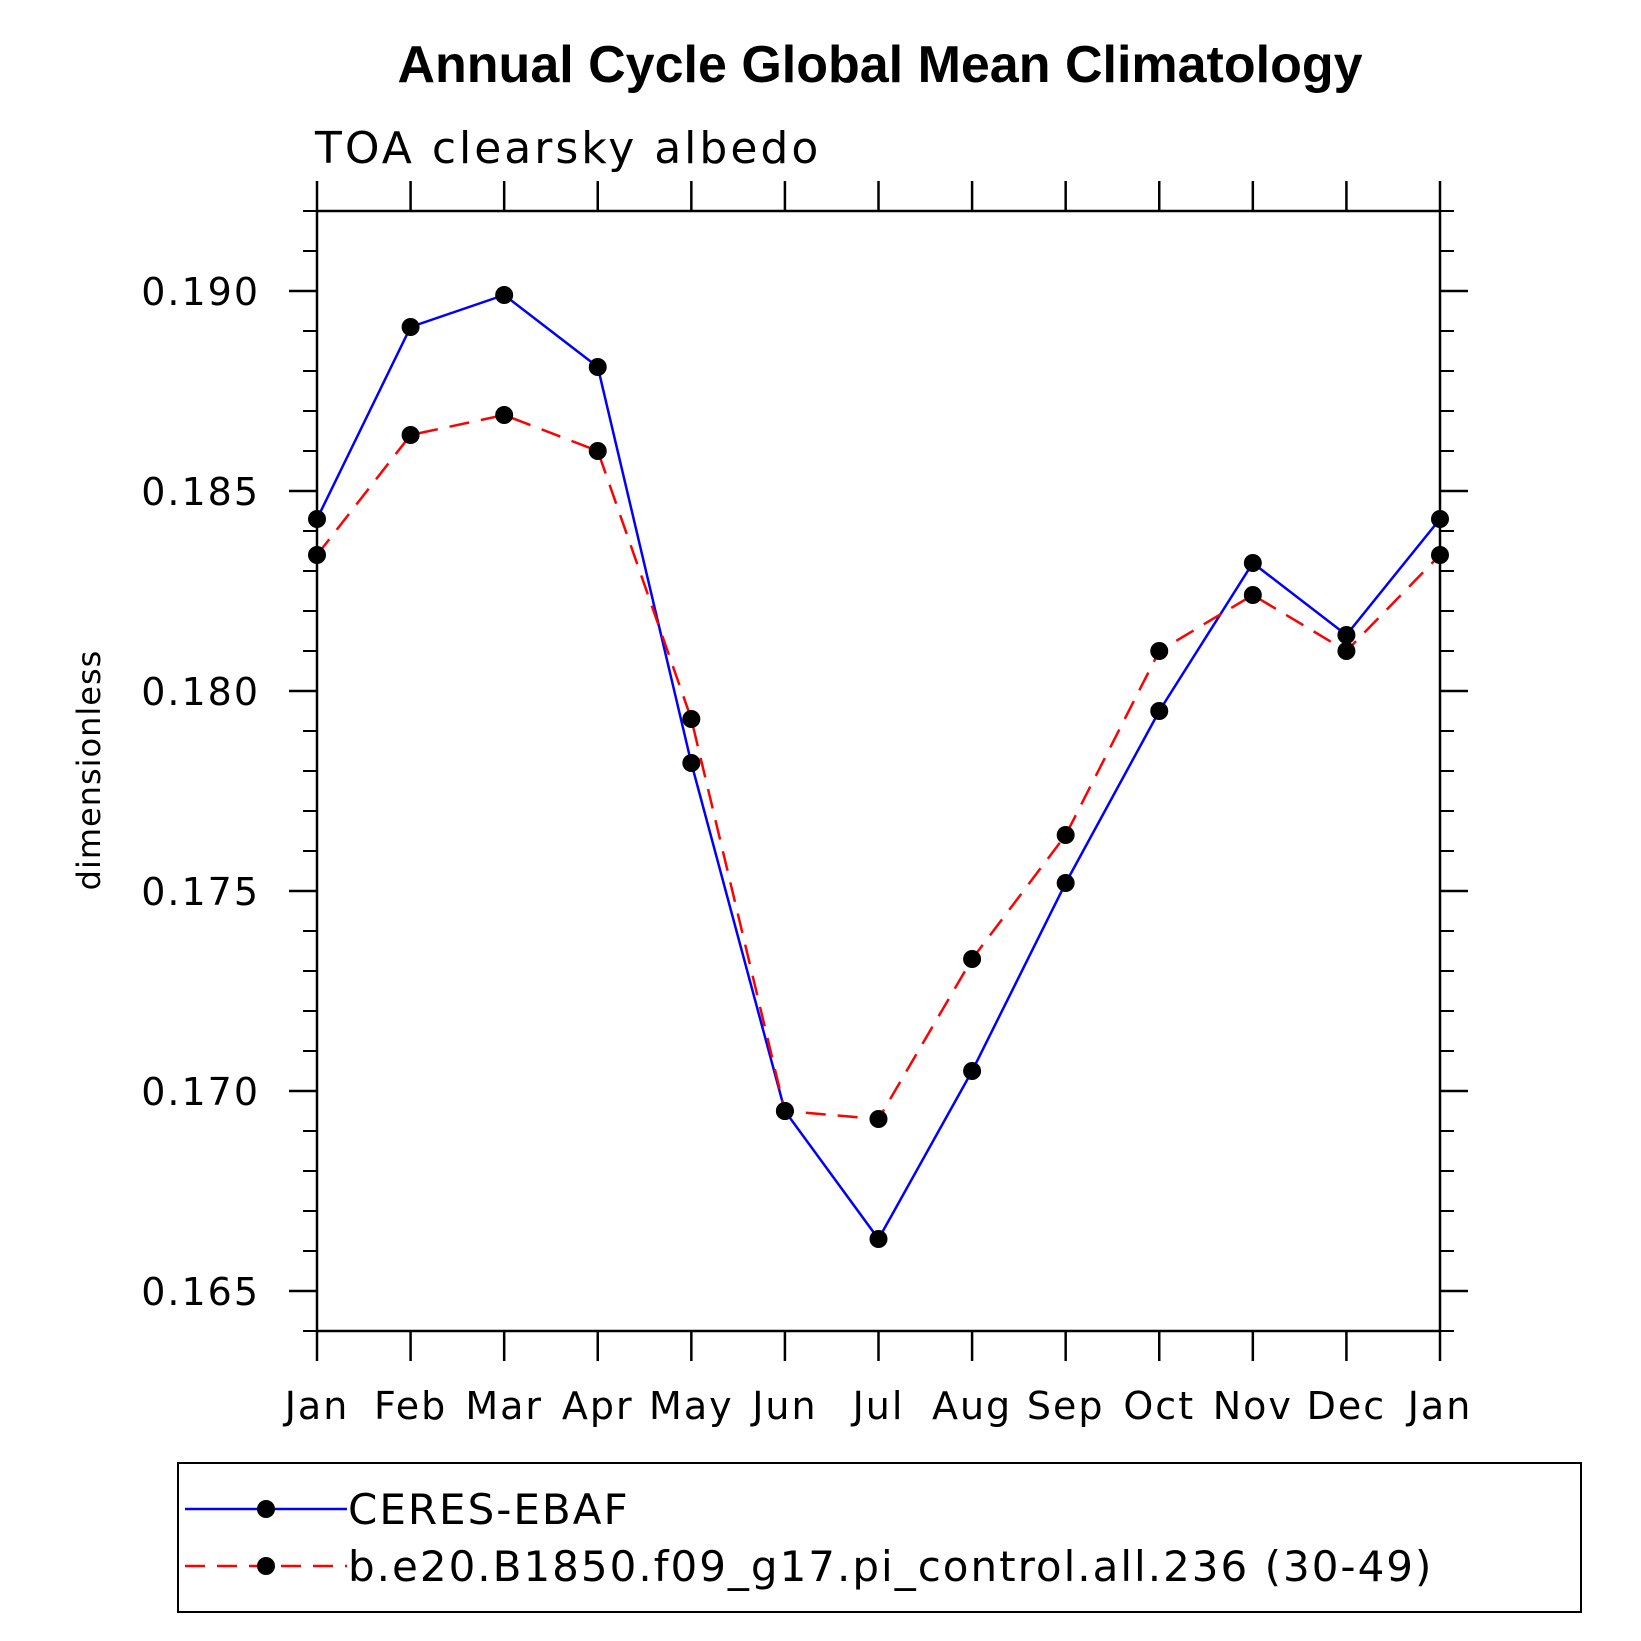 The width and height of the screenshot is (1641, 1641). What do you see at coordinates (200, 1292) in the screenshot?
I see `y-tick-label: 0.165` at bounding box center [200, 1292].